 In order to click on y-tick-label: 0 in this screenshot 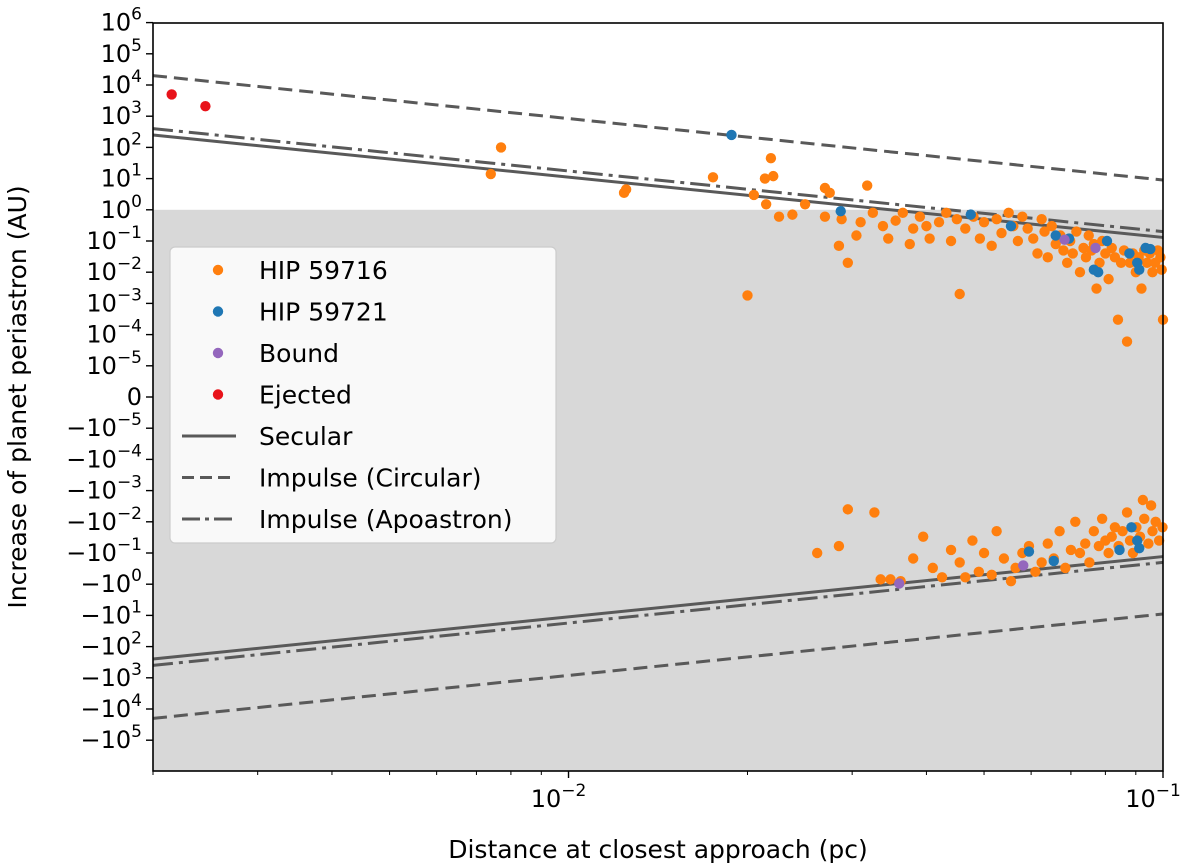, I will do `click(134, 397)`.